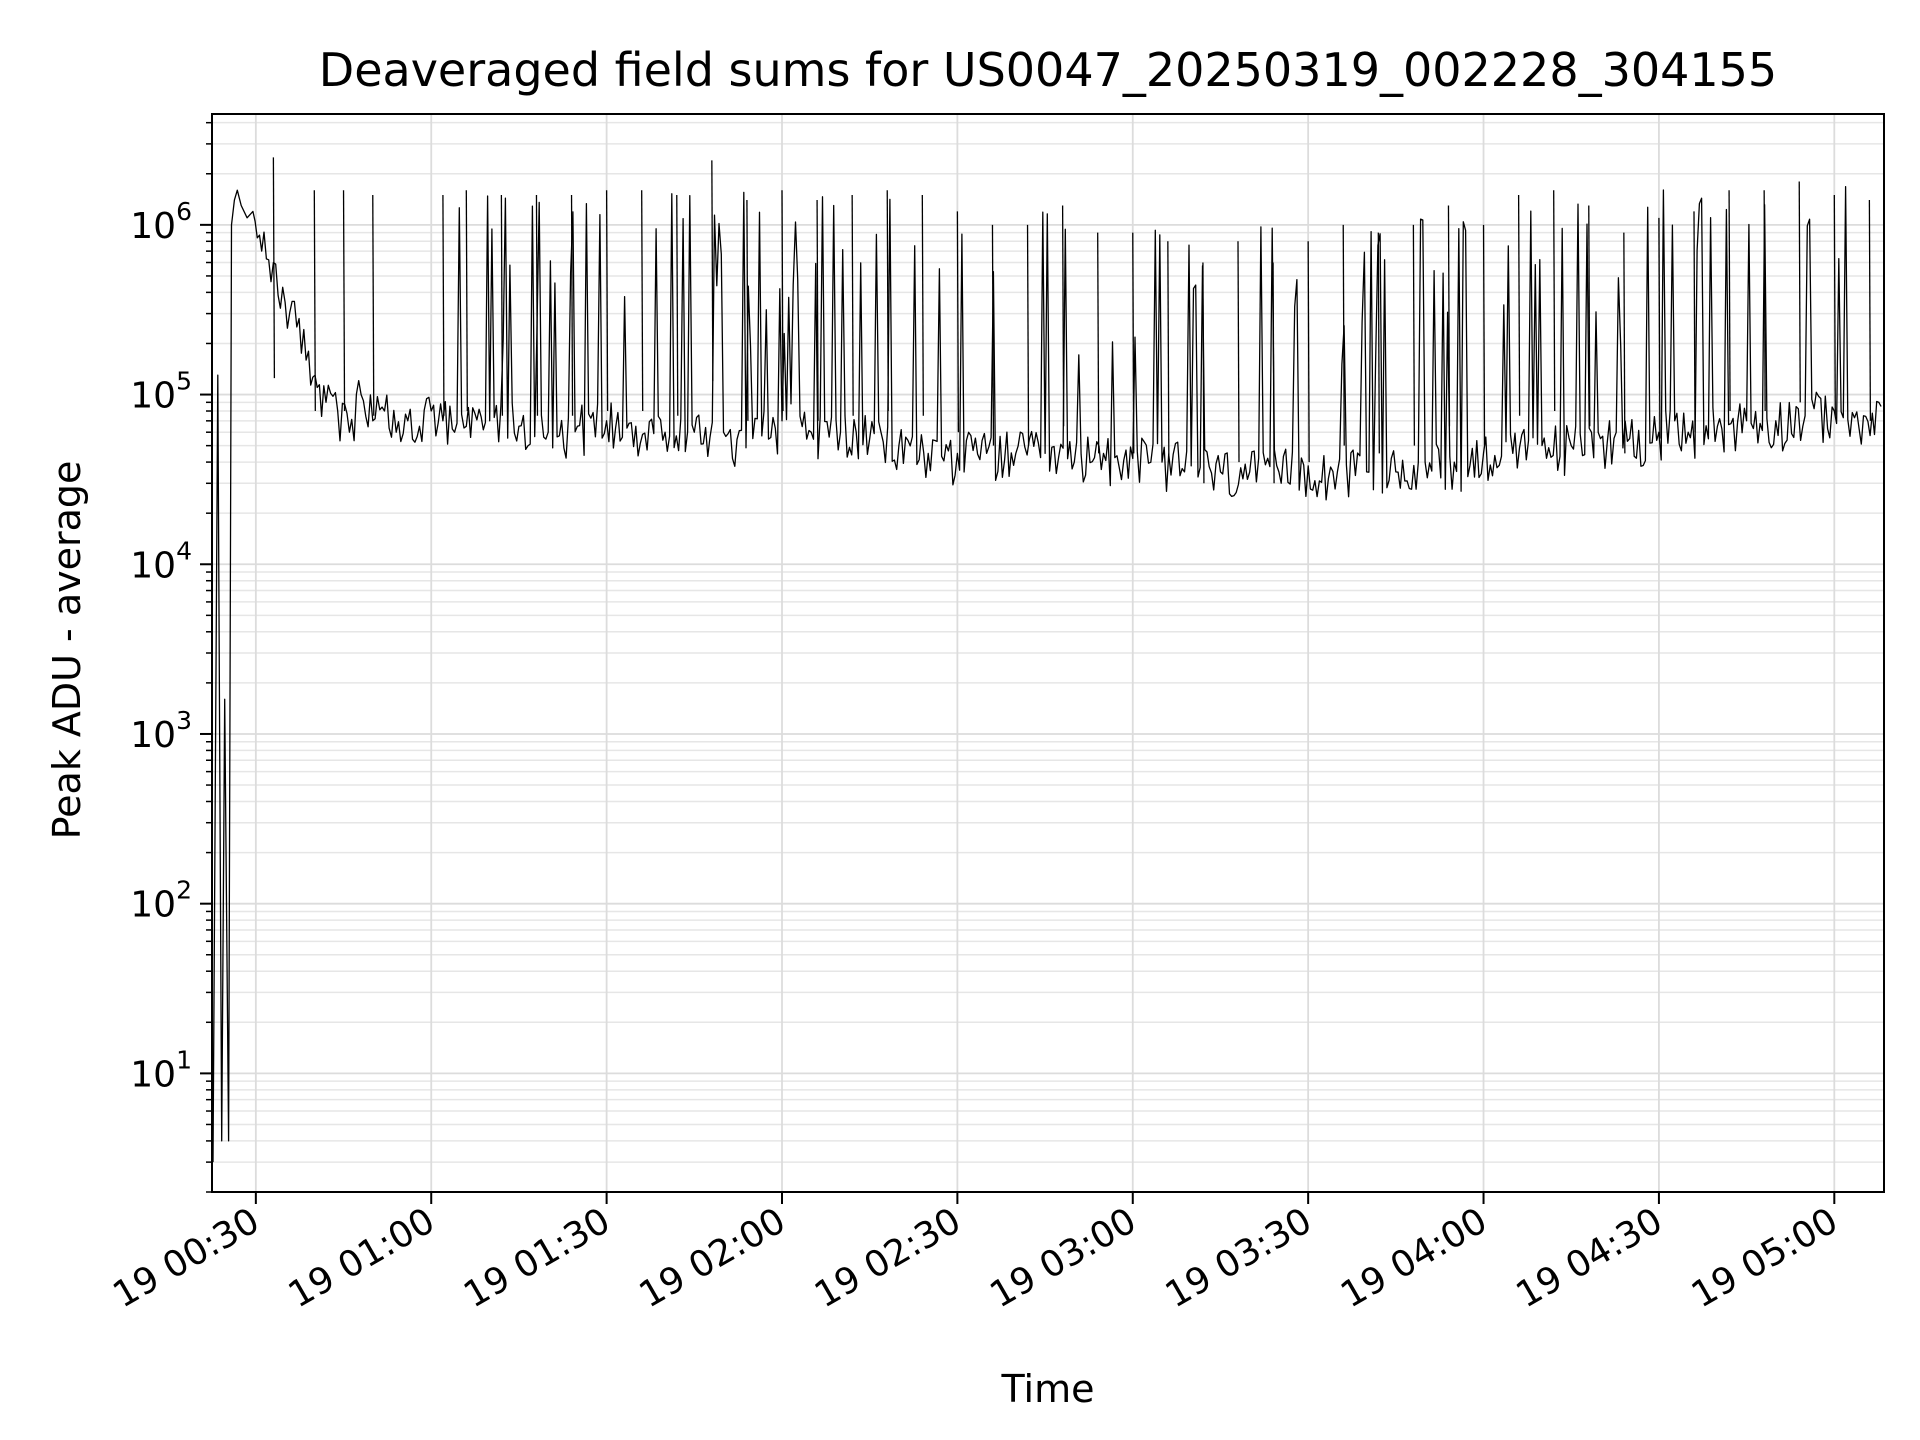 This screenshot has height=1440, width=1920. Describe the element at coordinates (161, 1070) in the screenshot. I see `y-tick-label: 10¹` at that location.